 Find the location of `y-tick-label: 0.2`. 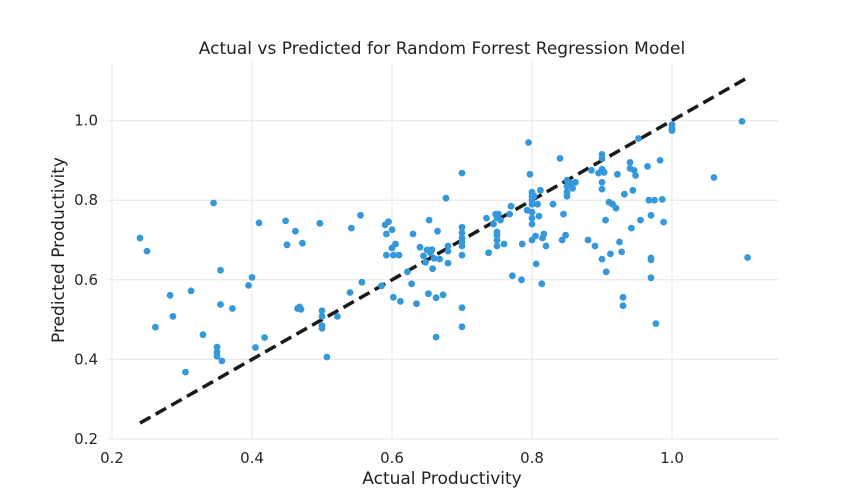

y-tick-label: 0.2 is located at coordinates (86, 439).